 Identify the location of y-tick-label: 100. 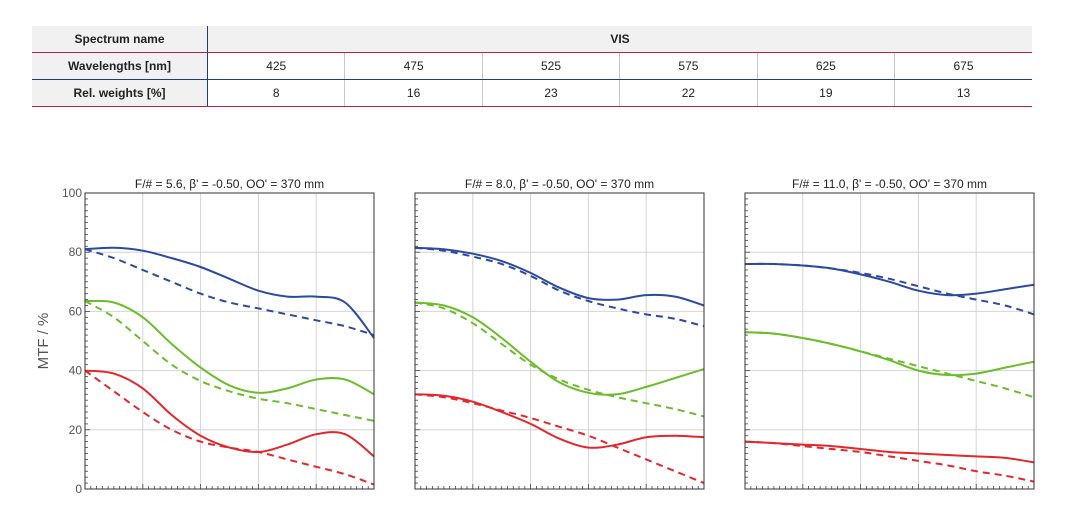
(72, 193).